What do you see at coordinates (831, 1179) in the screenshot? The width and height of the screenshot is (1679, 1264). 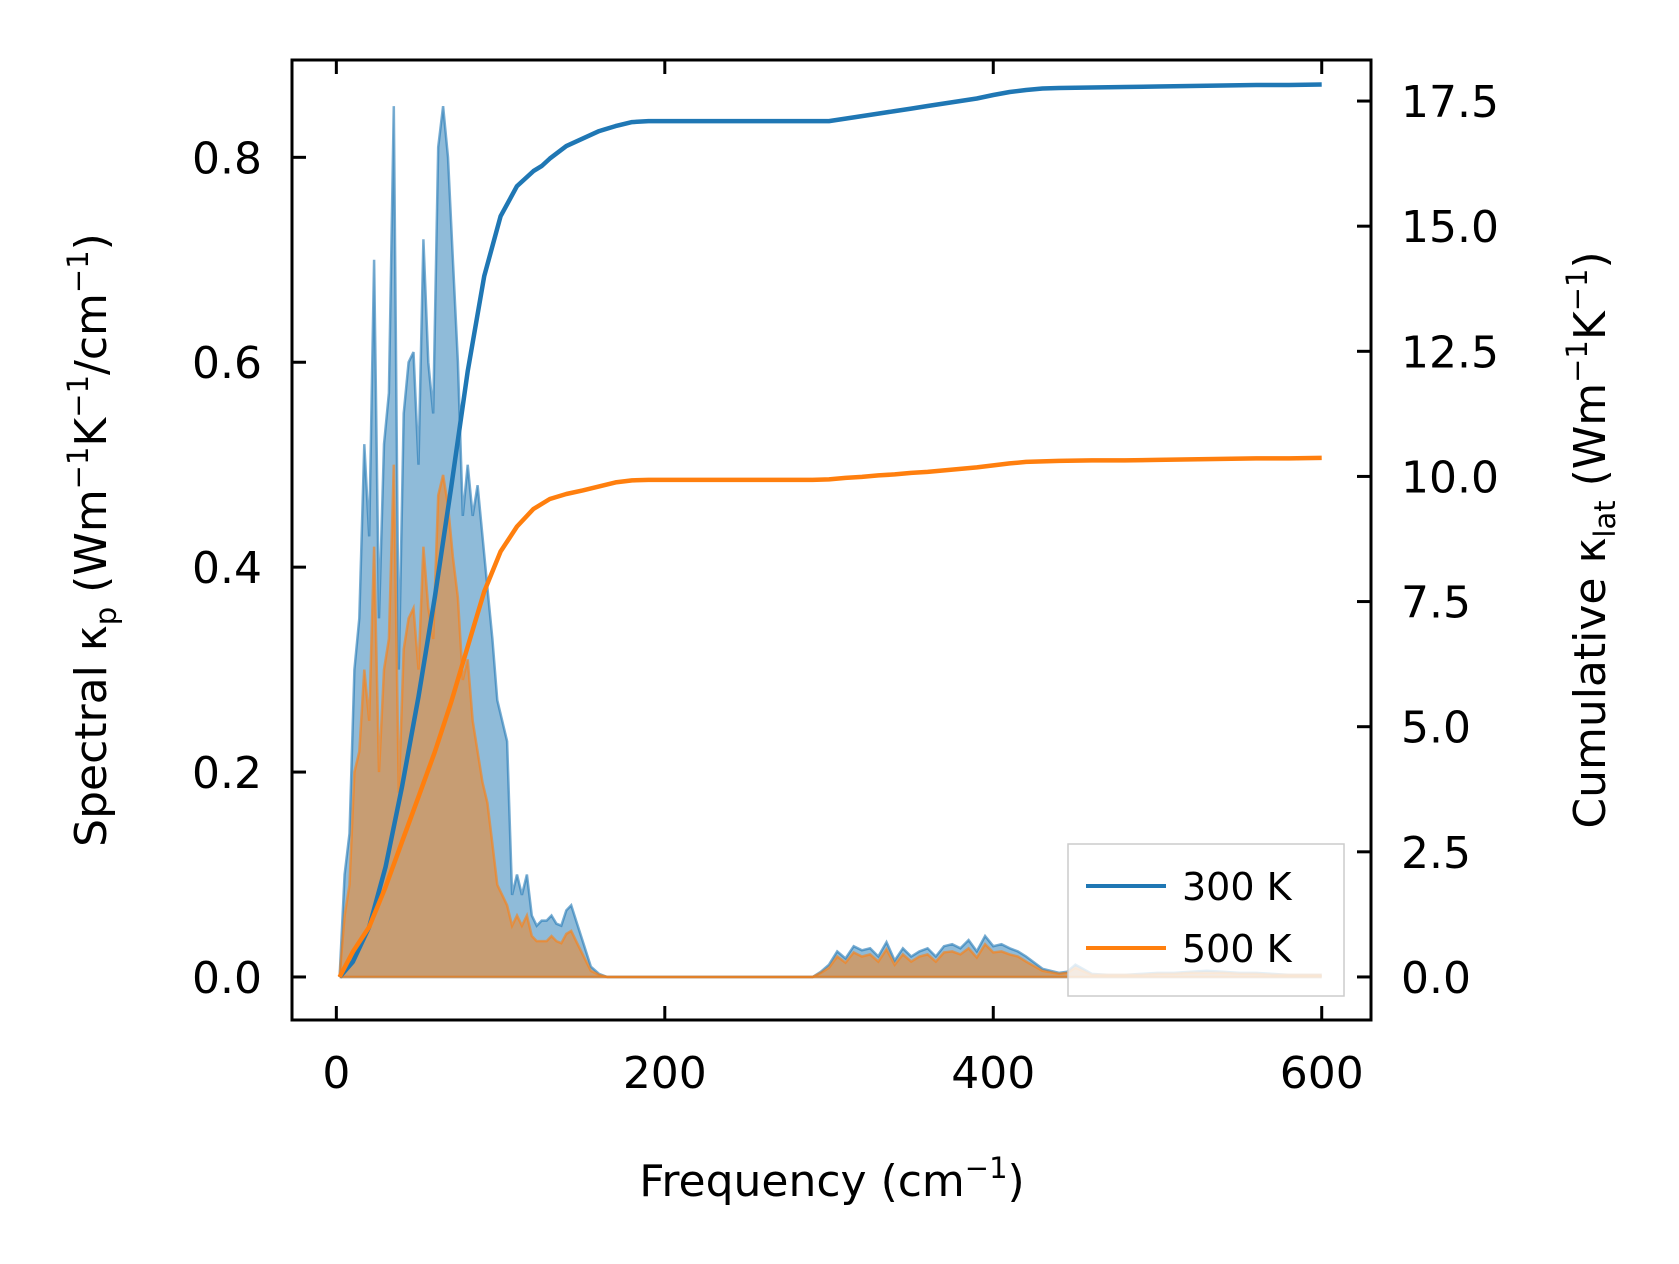 I see `x-axis-title: Frequency (cm−1)` at bounding box center [831, 1179].